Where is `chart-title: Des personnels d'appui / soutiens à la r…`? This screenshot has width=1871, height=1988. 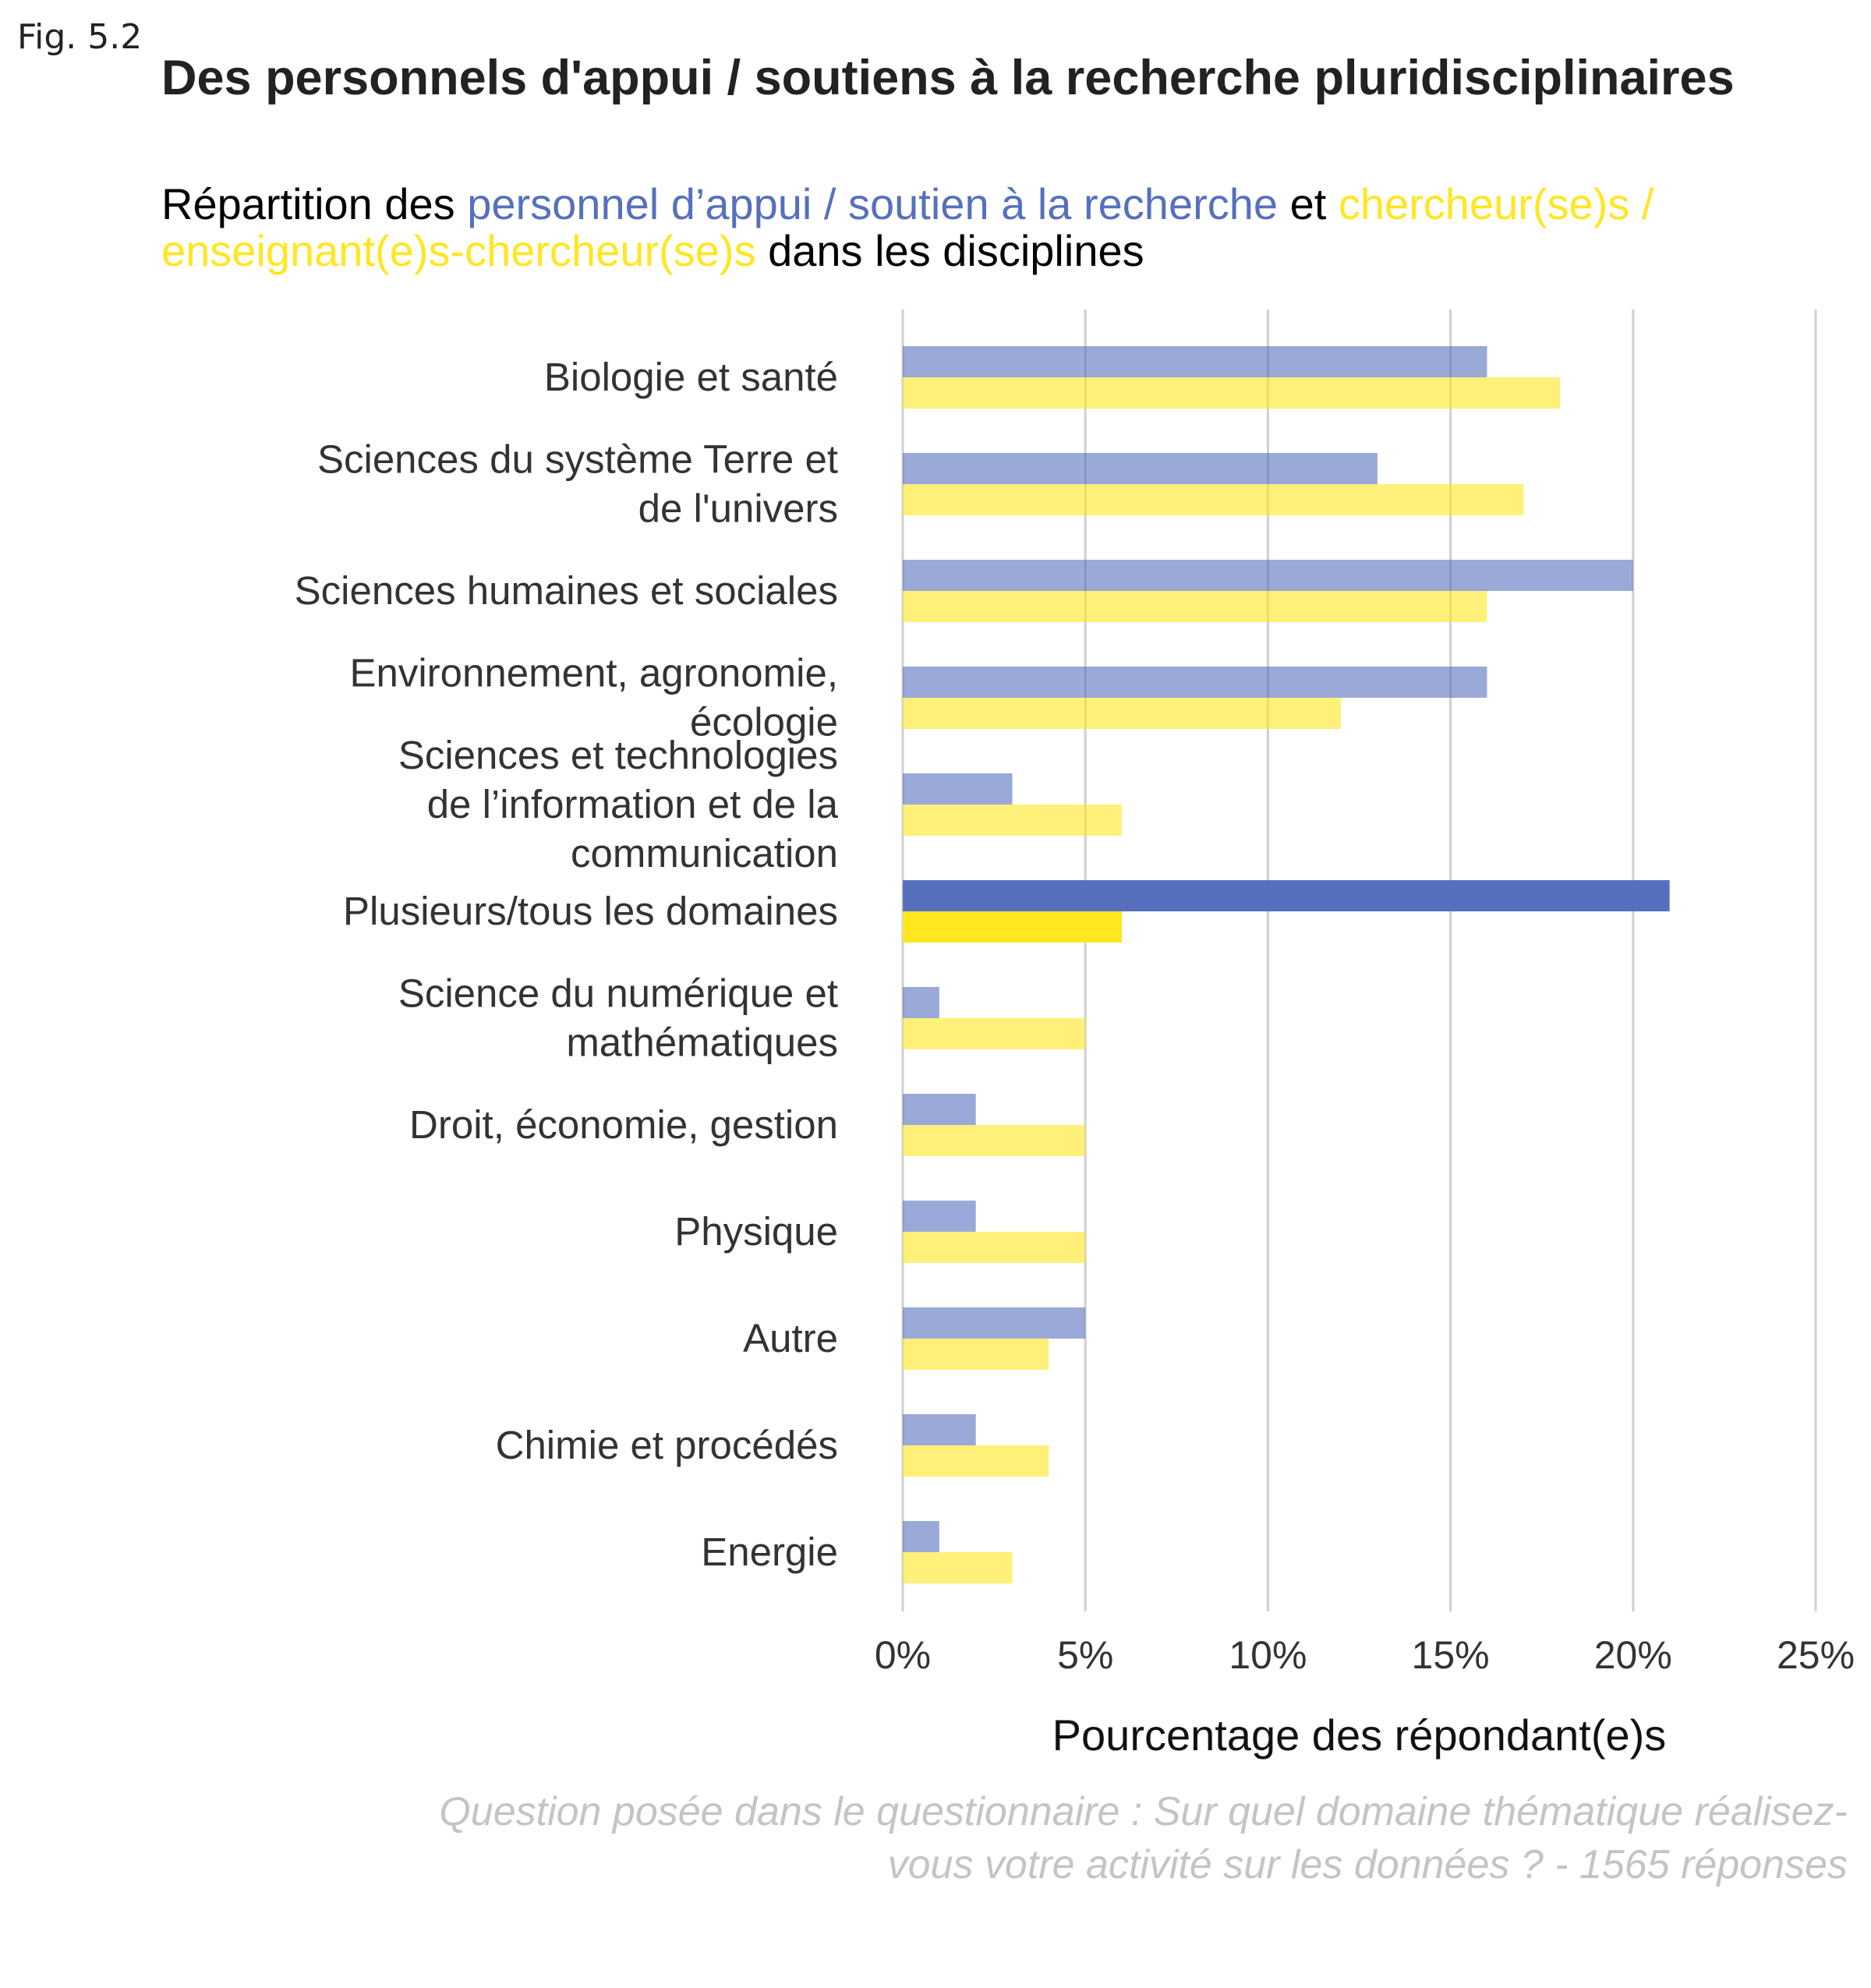
chart-title: Des personnels d'appui / soutiens à la r… is located at coordinates (948, 78).